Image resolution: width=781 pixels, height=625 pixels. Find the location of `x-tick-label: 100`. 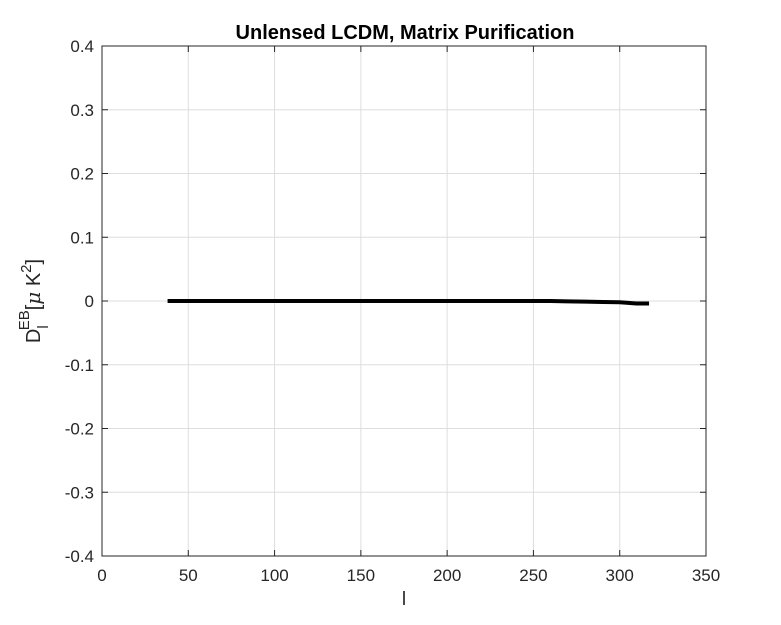

x-tick-label: 100 is located at coordinates (274, 575).